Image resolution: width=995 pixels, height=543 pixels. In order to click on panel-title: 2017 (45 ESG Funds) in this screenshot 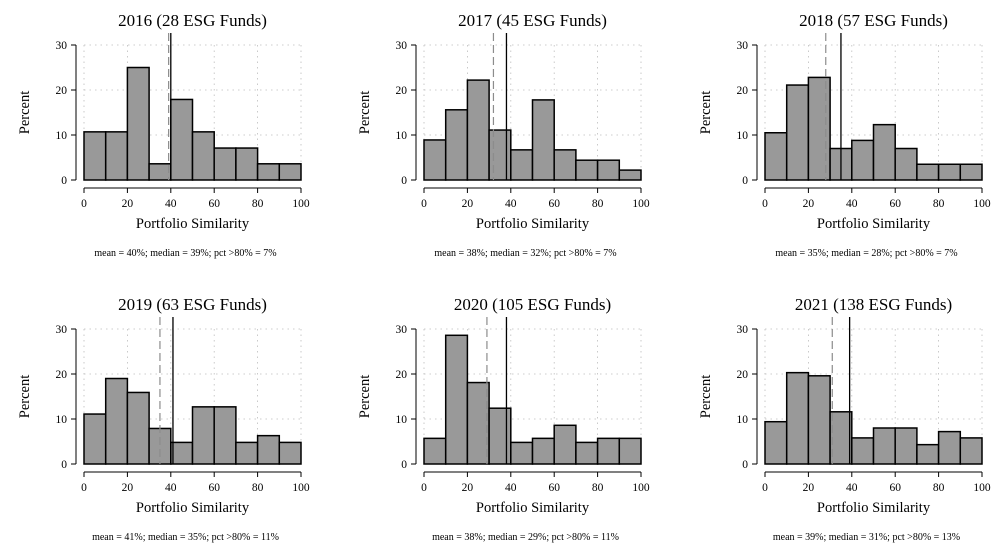, I will do `click(532, 20)`.